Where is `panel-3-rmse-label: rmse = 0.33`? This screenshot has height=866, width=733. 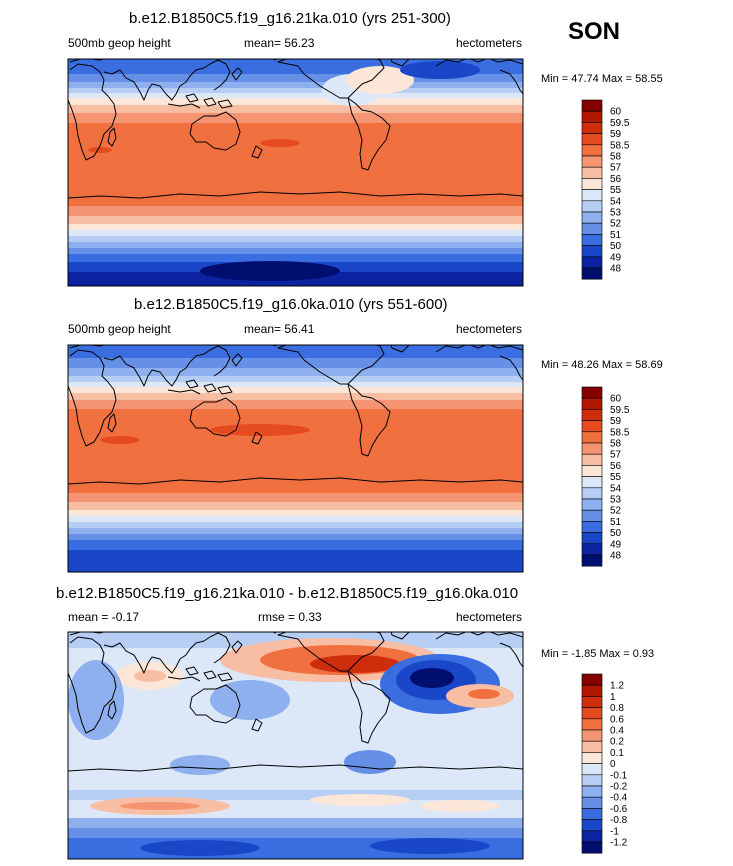
panel-3-rmse-label: rmse = 0.33 is located at coordinates (290, 617).